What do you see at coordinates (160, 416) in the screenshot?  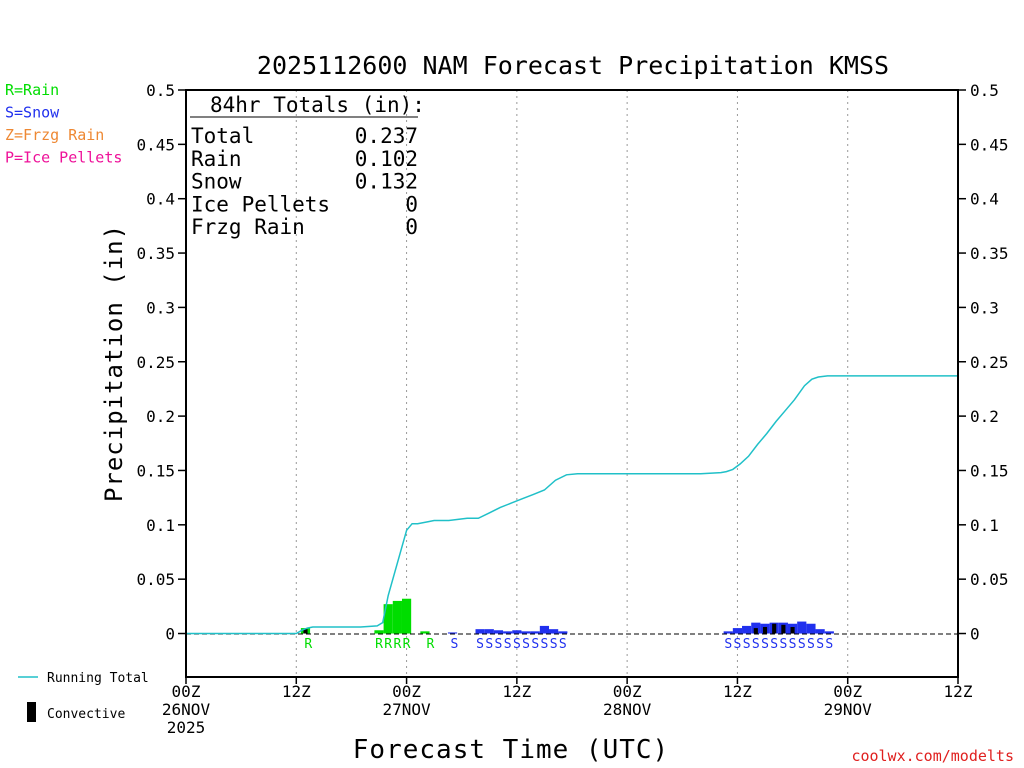 I see `y-tick-label-left: 0.2` at bounding box center [160, 416].